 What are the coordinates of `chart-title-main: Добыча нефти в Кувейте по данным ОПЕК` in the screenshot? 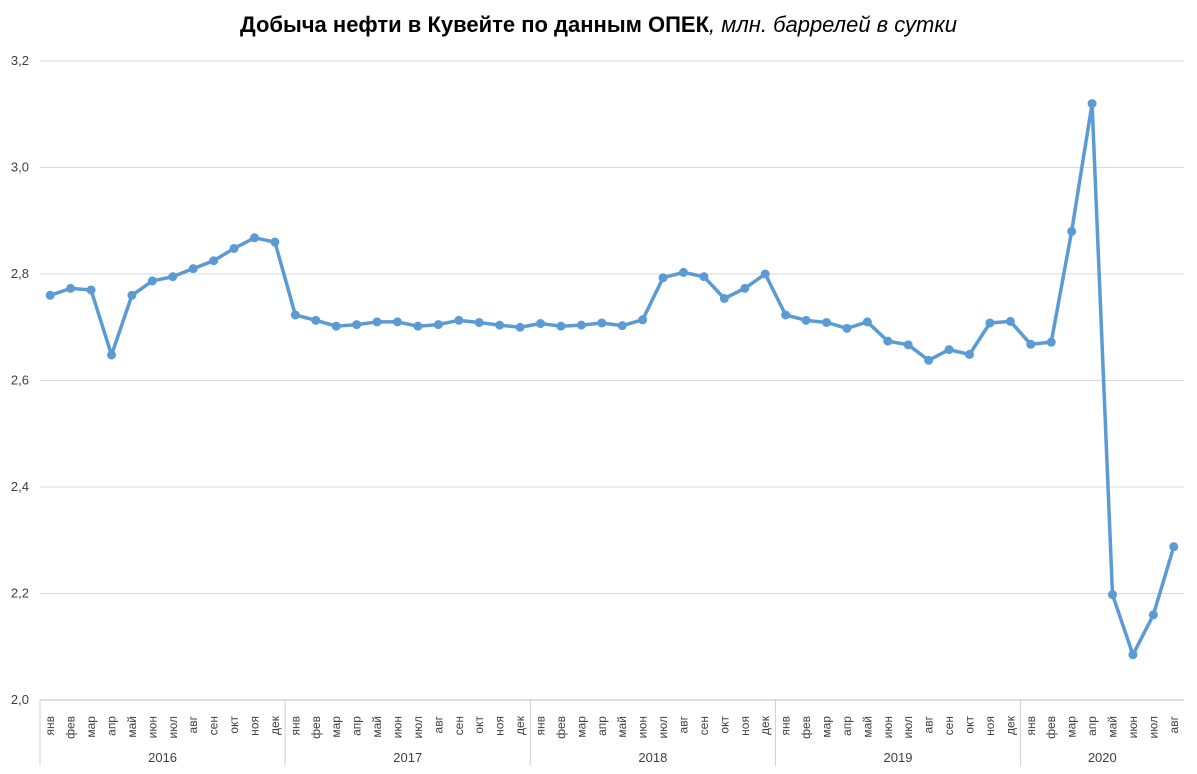 It's located at (475, 24).